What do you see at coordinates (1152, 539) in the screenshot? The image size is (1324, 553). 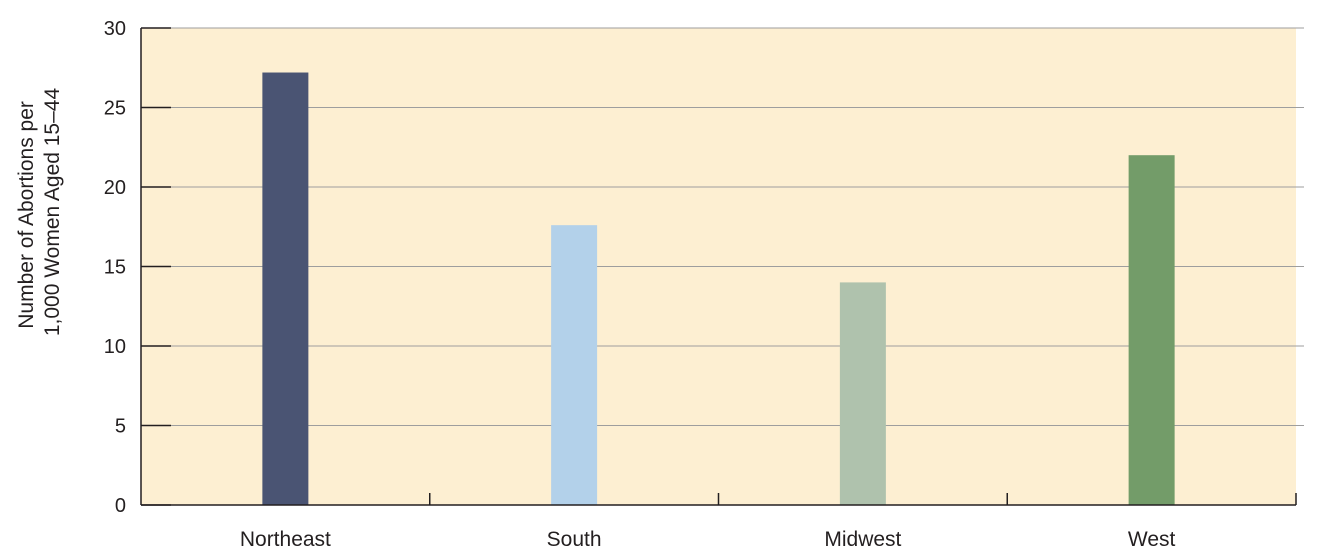 I see `category-label-west: West` at bounding box center [1152, 539].